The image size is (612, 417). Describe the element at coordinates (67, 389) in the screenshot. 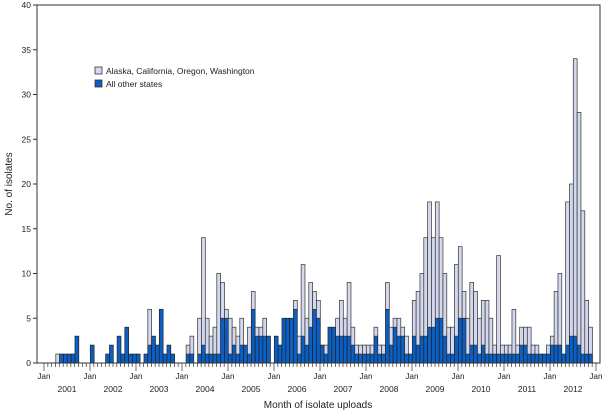

I see `x-year-label: 2001` at that location.